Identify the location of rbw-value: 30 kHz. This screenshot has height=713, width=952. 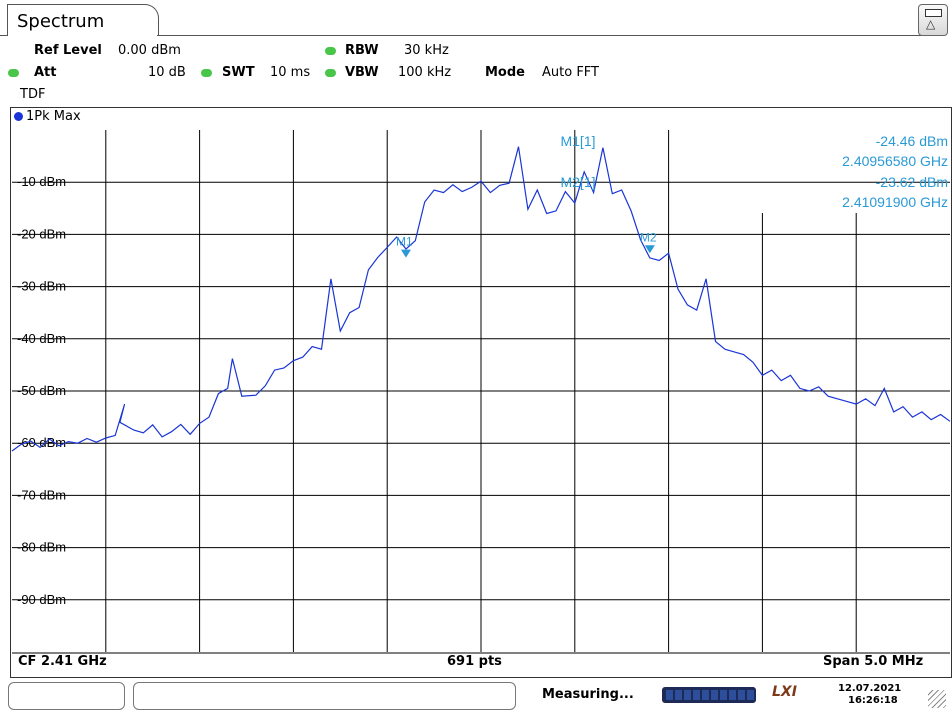
(426, 50).